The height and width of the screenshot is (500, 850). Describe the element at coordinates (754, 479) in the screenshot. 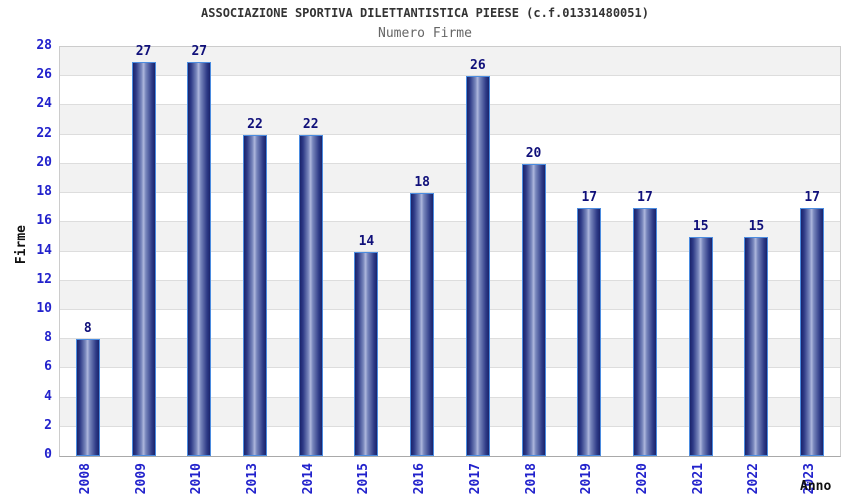

I see `x-tick-label-2022: 2022` at that location.